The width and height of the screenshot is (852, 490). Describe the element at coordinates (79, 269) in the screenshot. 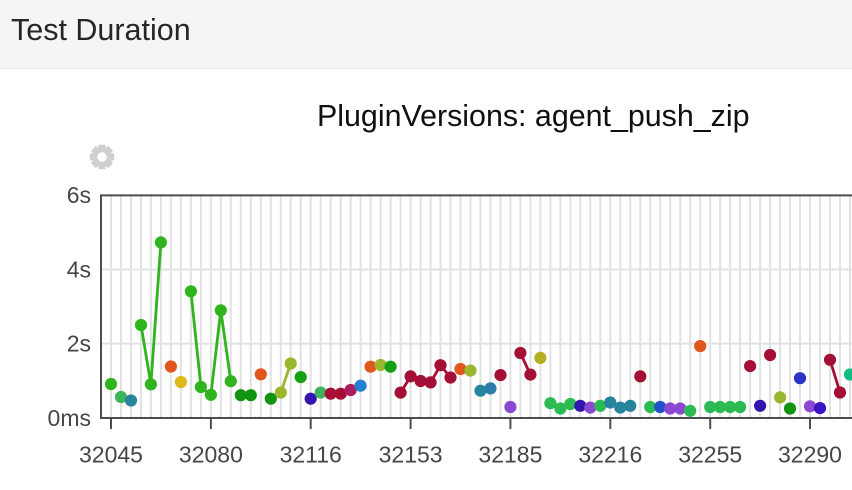

I see `svg-text: 4s` at that location.